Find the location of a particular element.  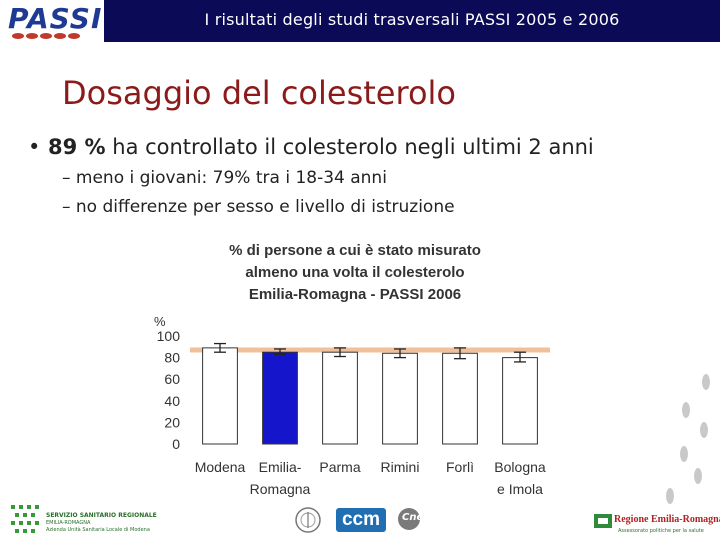

ccm-logo-text: ccm is located at coordinates (361, 519).